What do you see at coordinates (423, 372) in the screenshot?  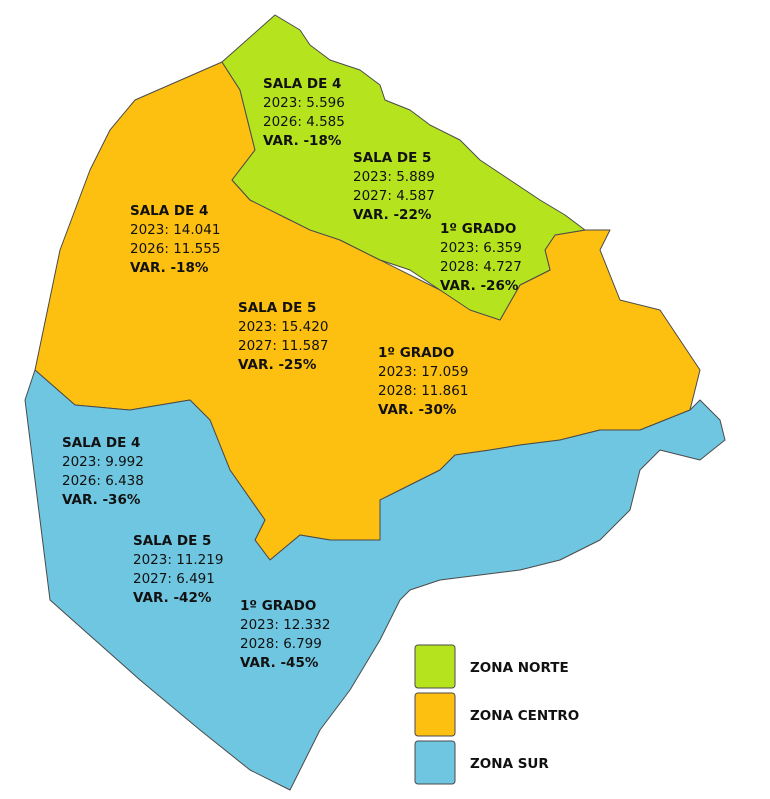 I see `block-line: 2023: 17.059` at bounding box center [423, 372].